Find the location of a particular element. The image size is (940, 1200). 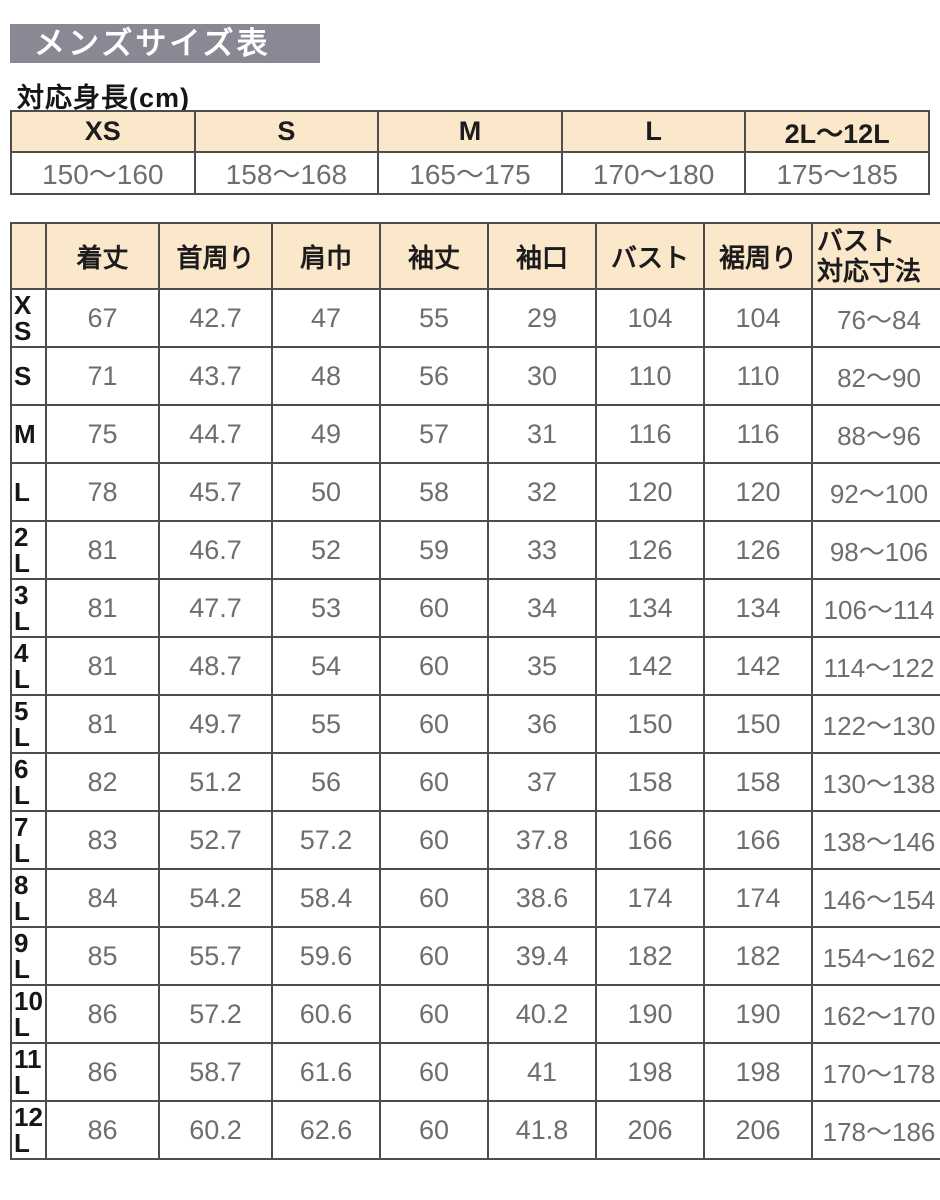

size-cell: 44.7 is located at coordinates (215, 434).